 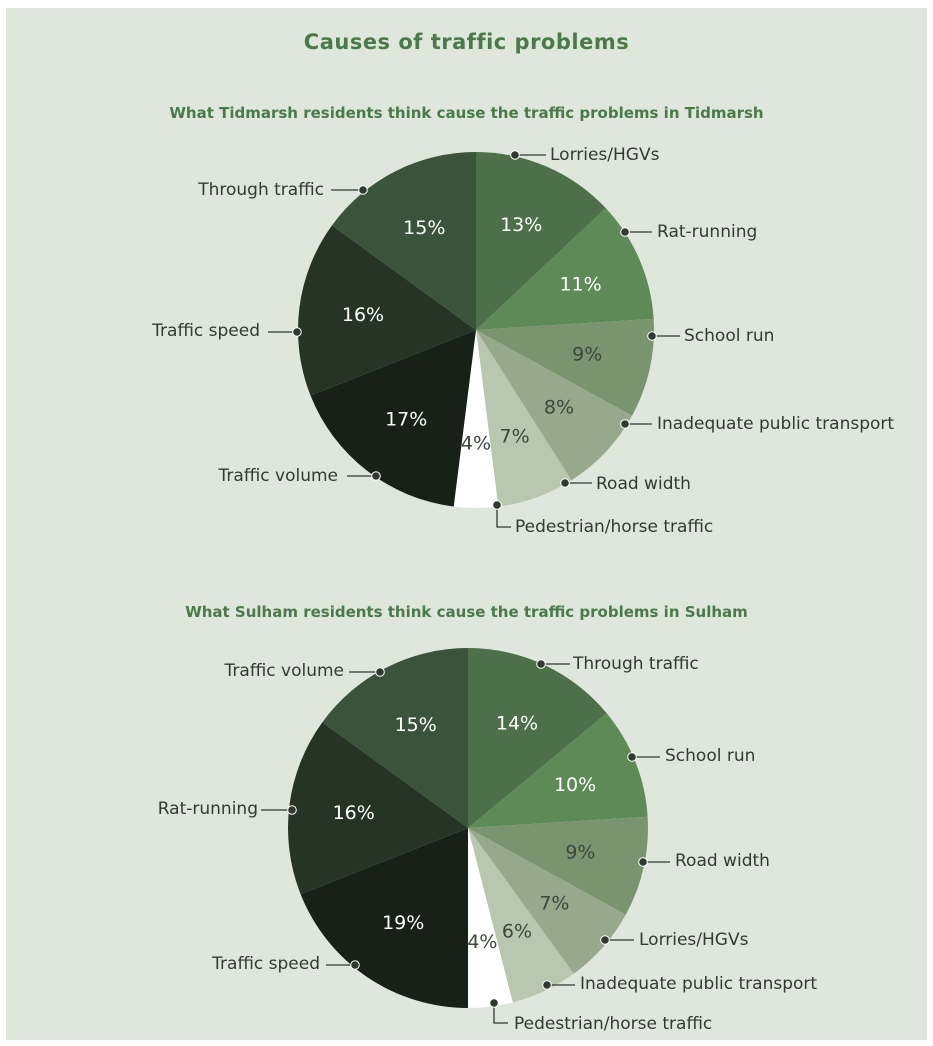 What do you see at coordinates (575, 785) in the screenshot?
I see `slice-value-label: 10%` at bounding box center [575, 785].